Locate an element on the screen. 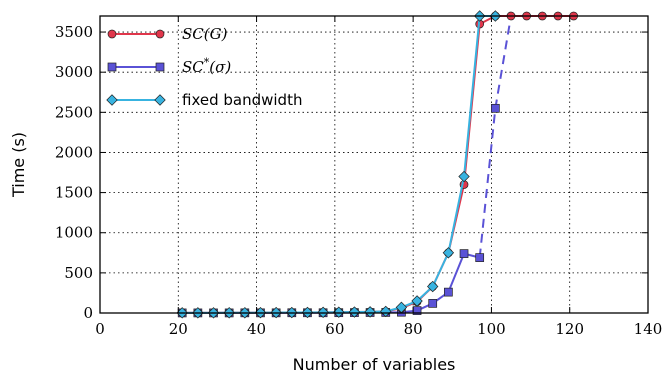 The image size is (667, 378). y-tick-label: 500 is located at coordinates (78, 273).